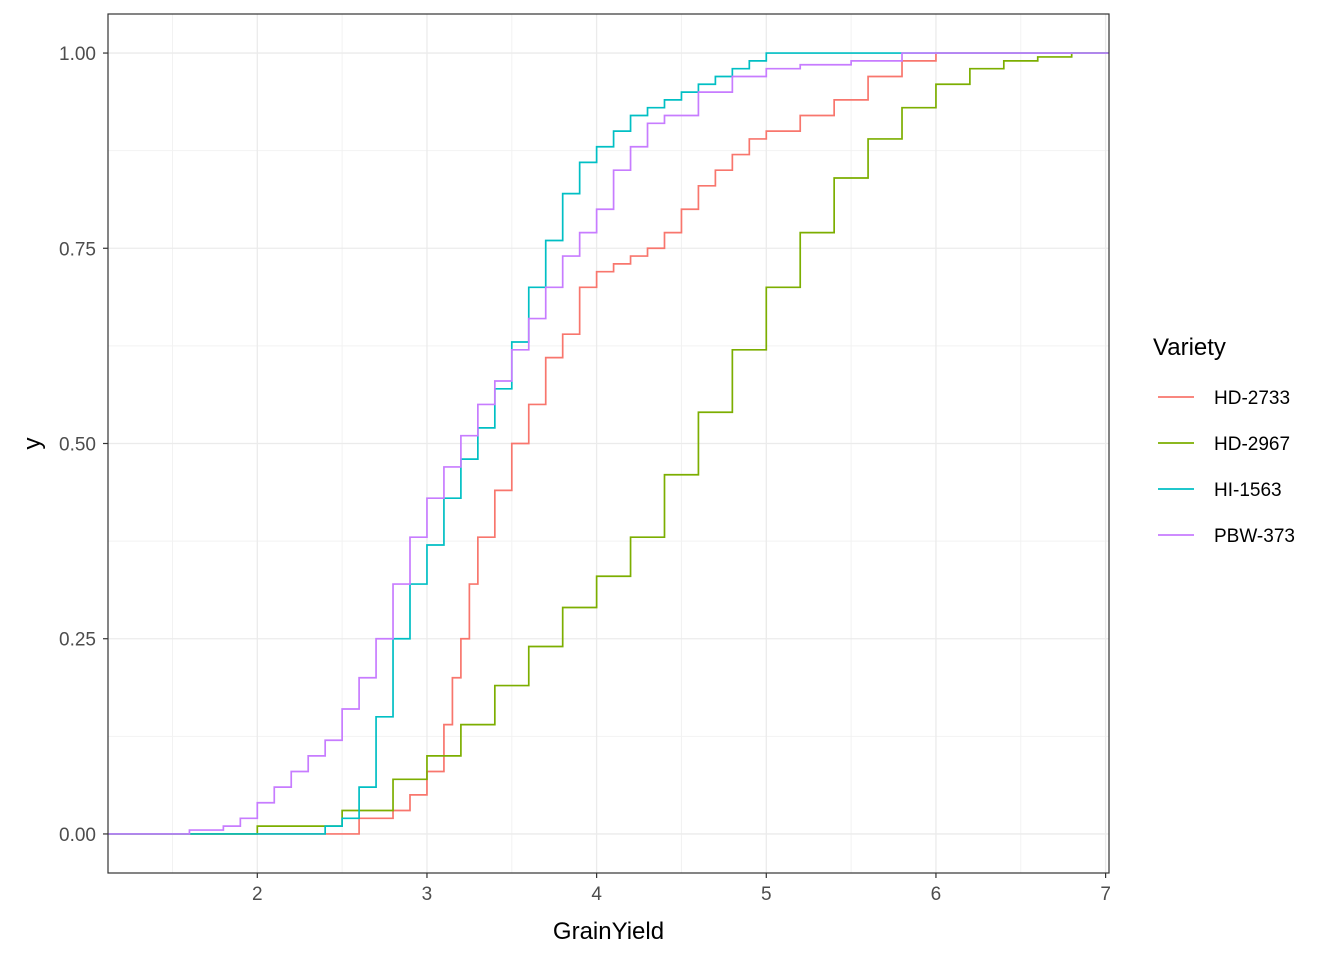 This screenshot has width=1344, height=960. I want to click on x-axis-title: GrainYield, so click(608, 931).